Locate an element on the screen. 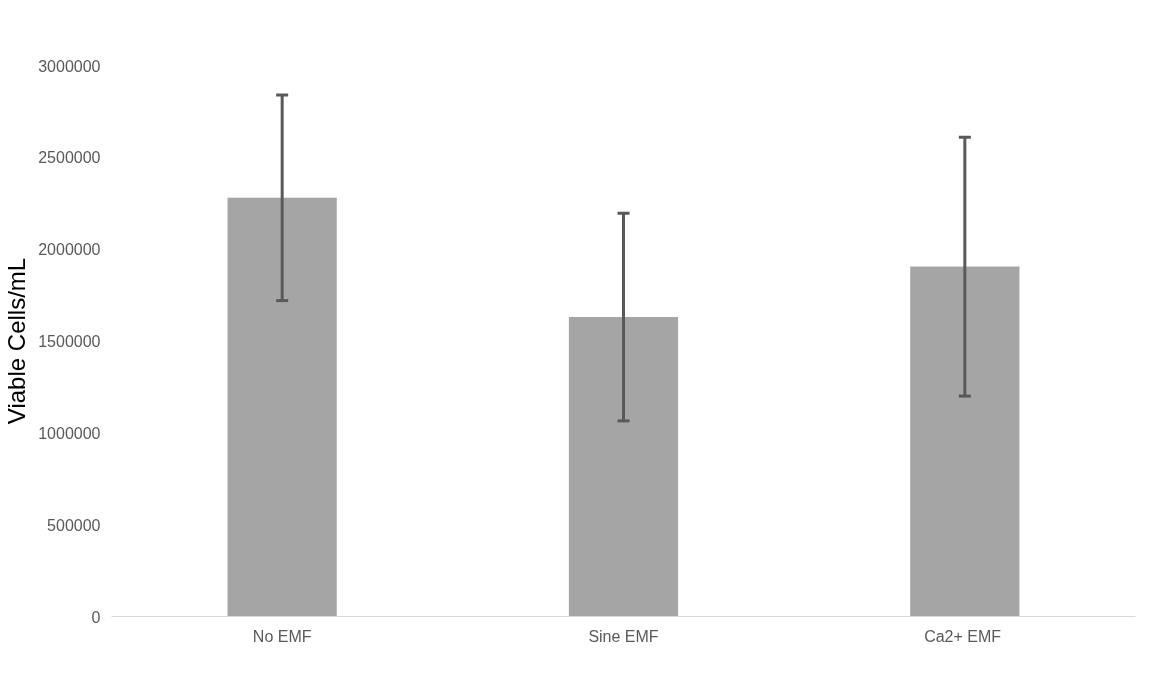 The width and height of the screenshot is (1163, 678). y-tick-label: 3000000 is located at coordinates (69, 66).